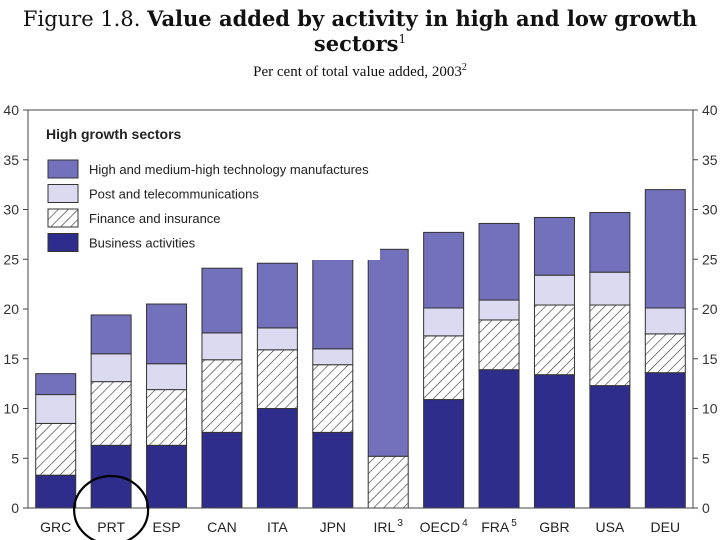  What do you see at coordinates (388, 482) in the screenshot?
I see `bar-irl-finance-and-insurance` at bounding box center [388, 482].